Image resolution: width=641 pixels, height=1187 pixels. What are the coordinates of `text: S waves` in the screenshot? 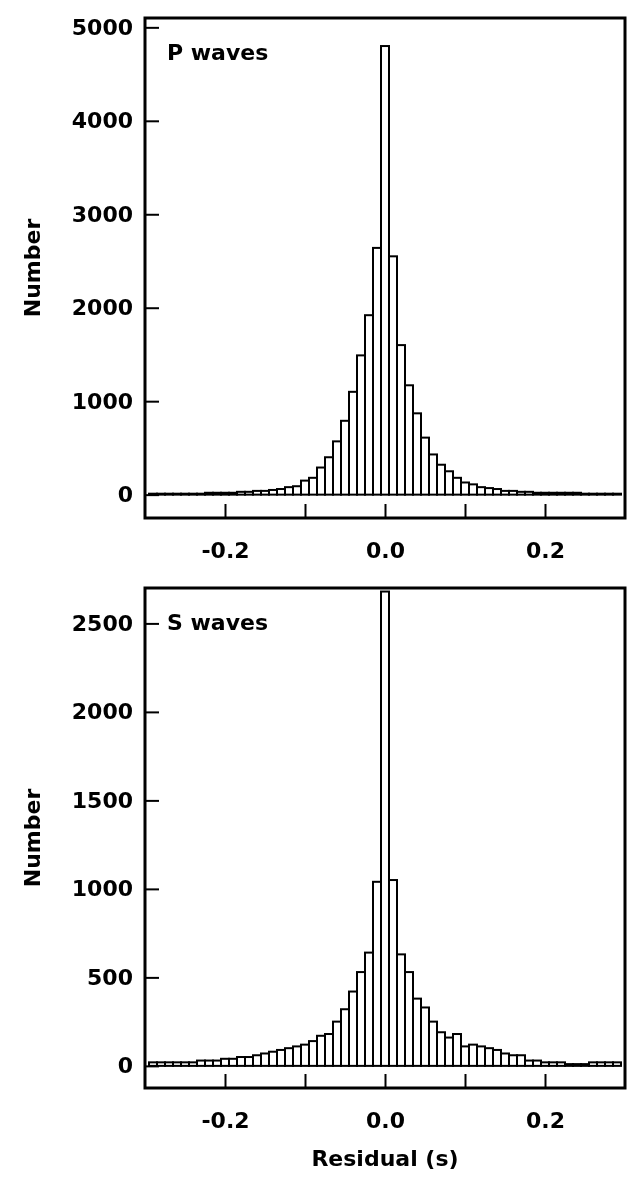 It's located at (218, 622).